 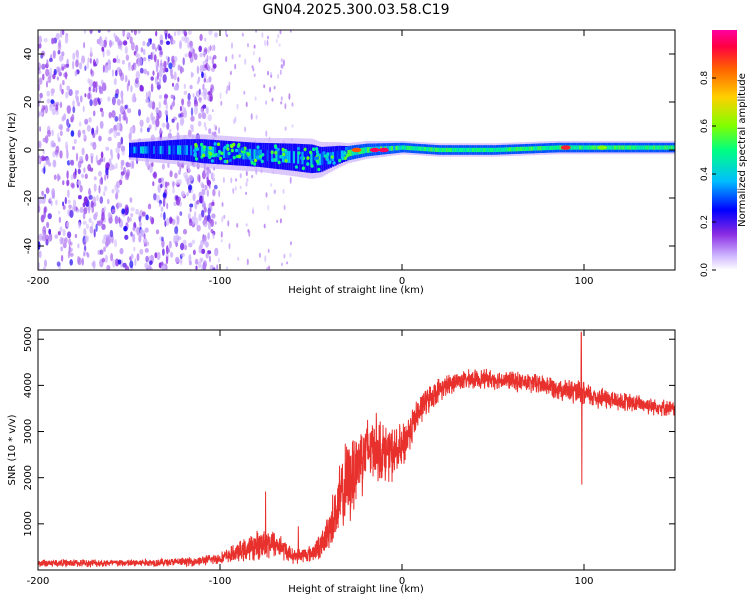 I want to click on snr-ytick-label: 1000, so click(x=28, y=523).